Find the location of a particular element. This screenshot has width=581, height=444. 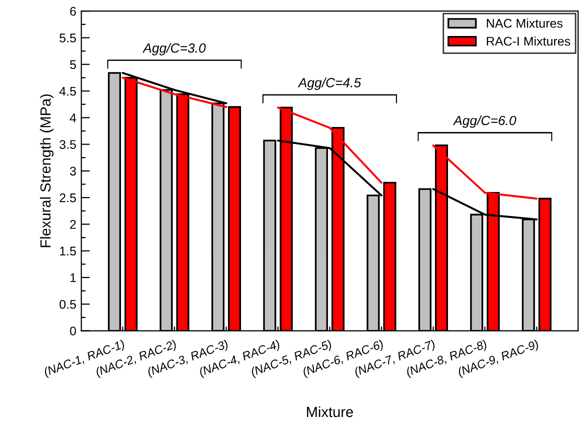

annotation: Agg/C=6.0 is located at coordinates (484, 121).